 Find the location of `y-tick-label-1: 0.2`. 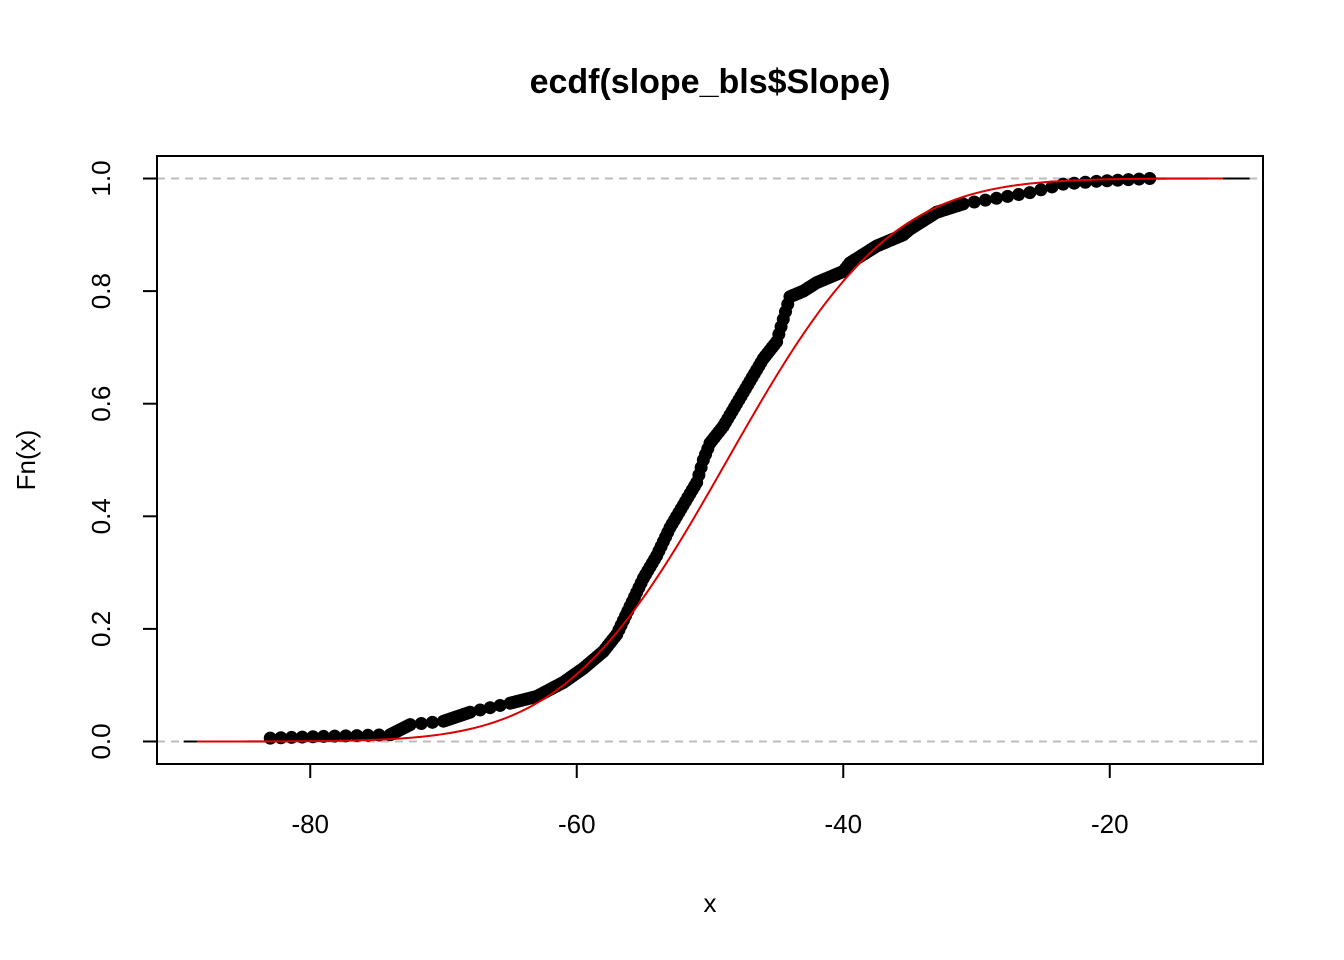

y-tick-label-1: 0.2 is located at coordinates (101, 629).